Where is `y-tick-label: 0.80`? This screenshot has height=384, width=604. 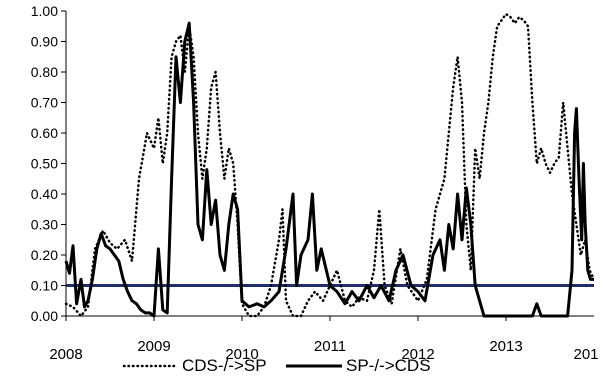 y-tick-label: 0.80 is located at coordinates (44, 72).